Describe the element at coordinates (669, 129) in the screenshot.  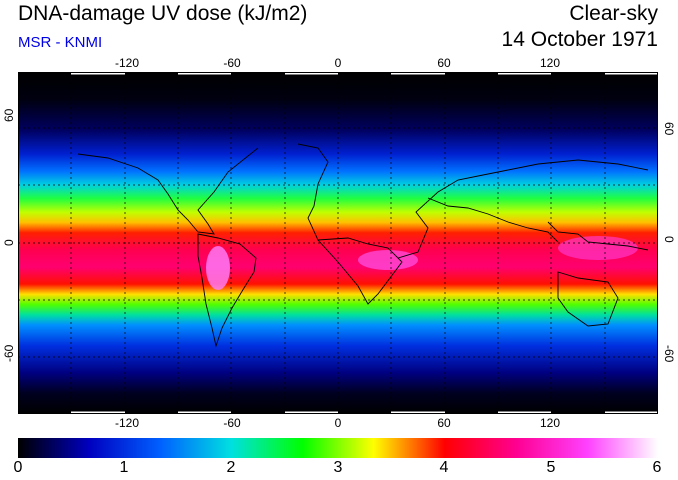
I see `lat-tick-right: 60` at that location.